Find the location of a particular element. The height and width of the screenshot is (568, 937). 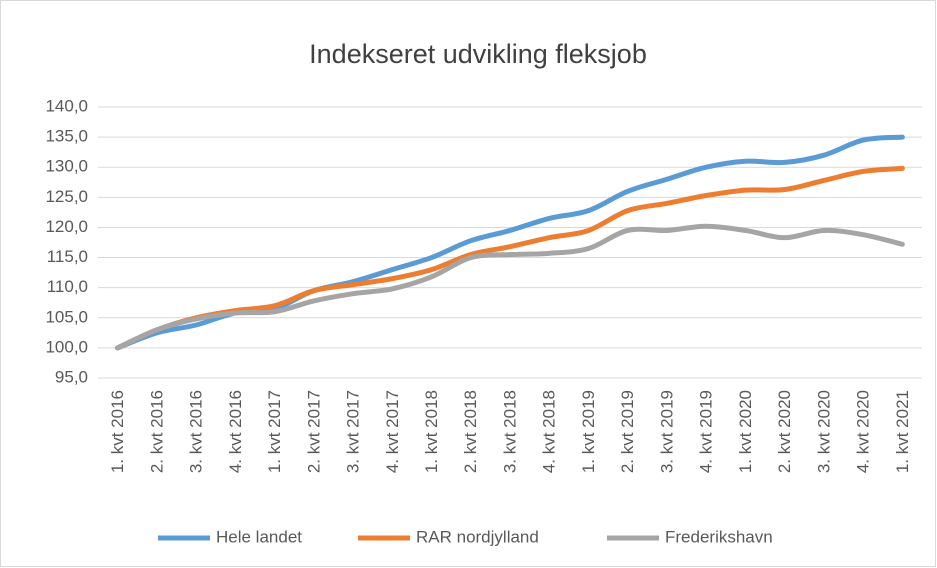

y-tick-label: 110,0 is located at coordinates (67, 286).